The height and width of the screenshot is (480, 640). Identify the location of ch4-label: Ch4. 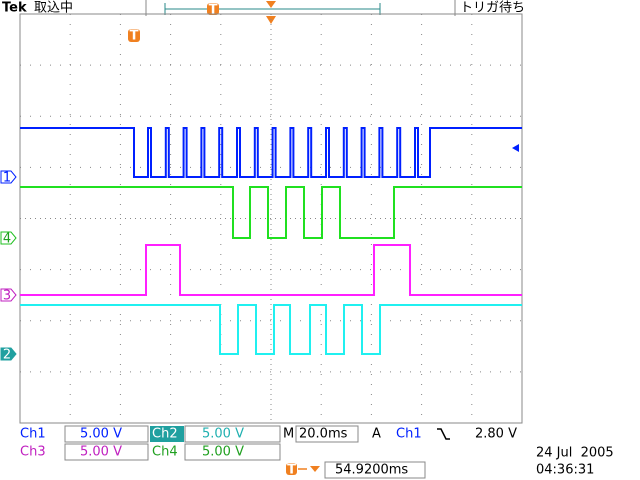
(165, 452).